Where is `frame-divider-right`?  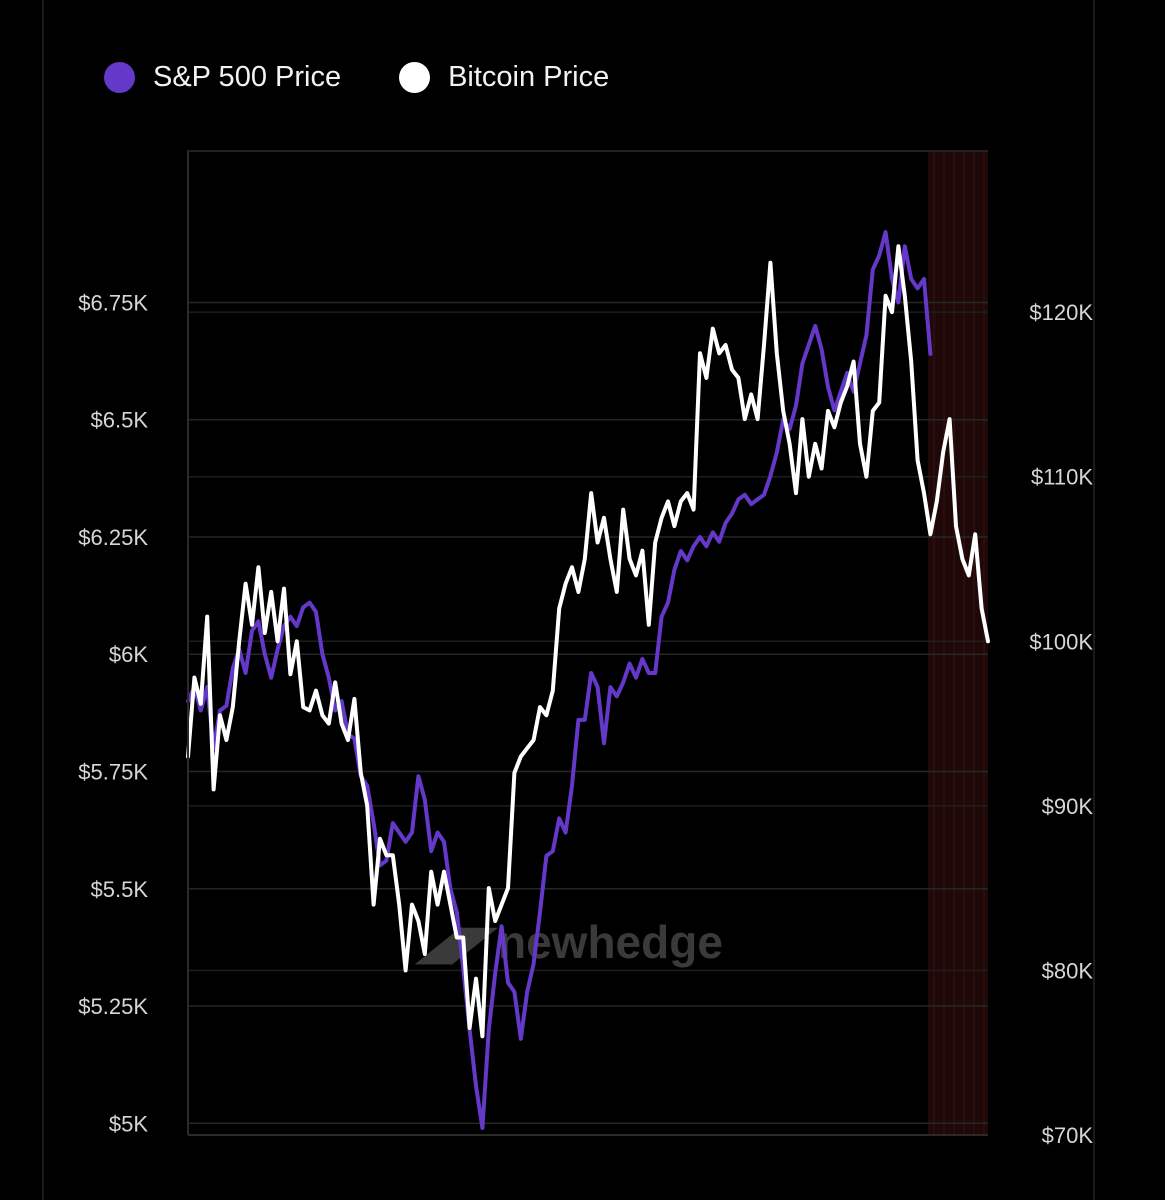 frame-divider-right is located at coordinates (1094, 600).